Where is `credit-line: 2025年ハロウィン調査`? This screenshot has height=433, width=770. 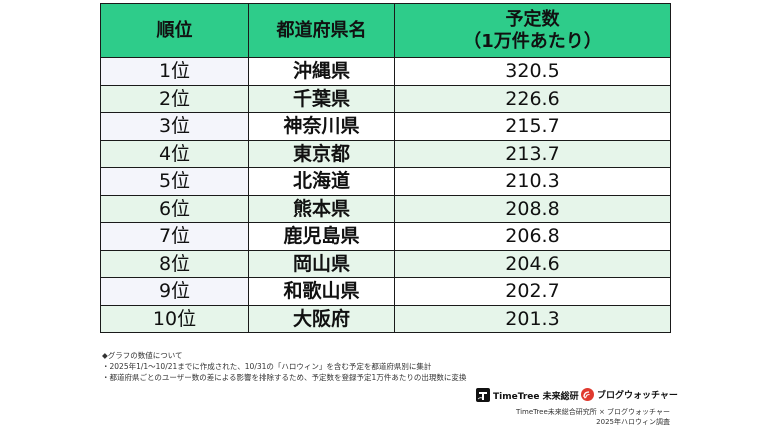 credit-line: 2025年ハロウィン調査 is located at coordinates (633, 422).